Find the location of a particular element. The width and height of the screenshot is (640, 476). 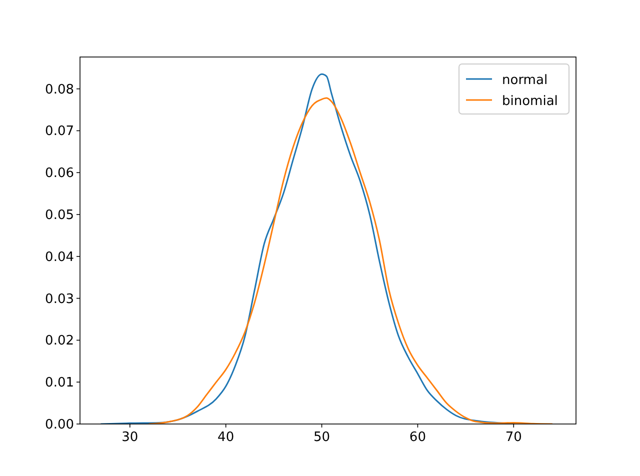

y-tick-label: 0.08 is located at coordinates (59, 90).